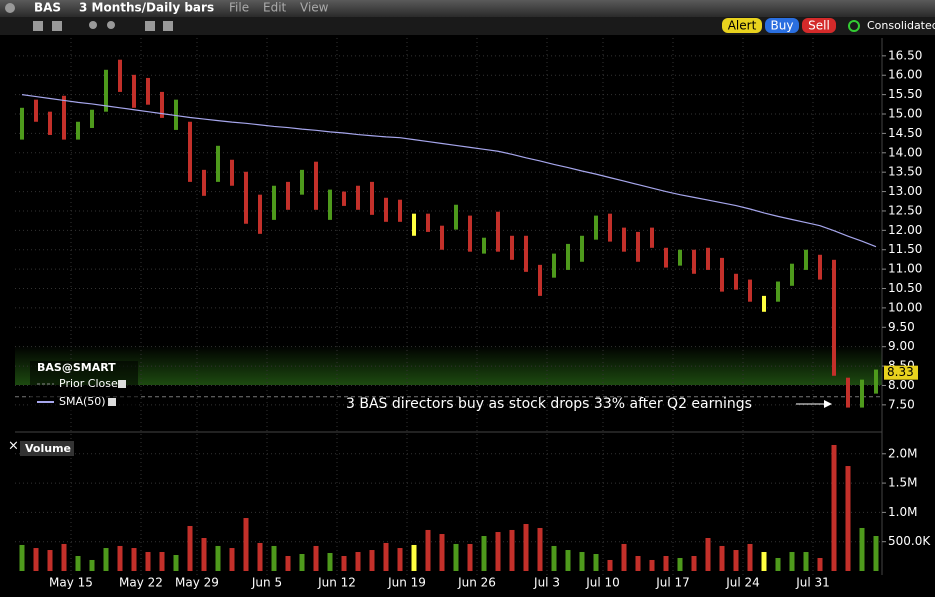 The height and width of the screenshot is (597, 935). I want to click on tool-icons, so click(103, 26).